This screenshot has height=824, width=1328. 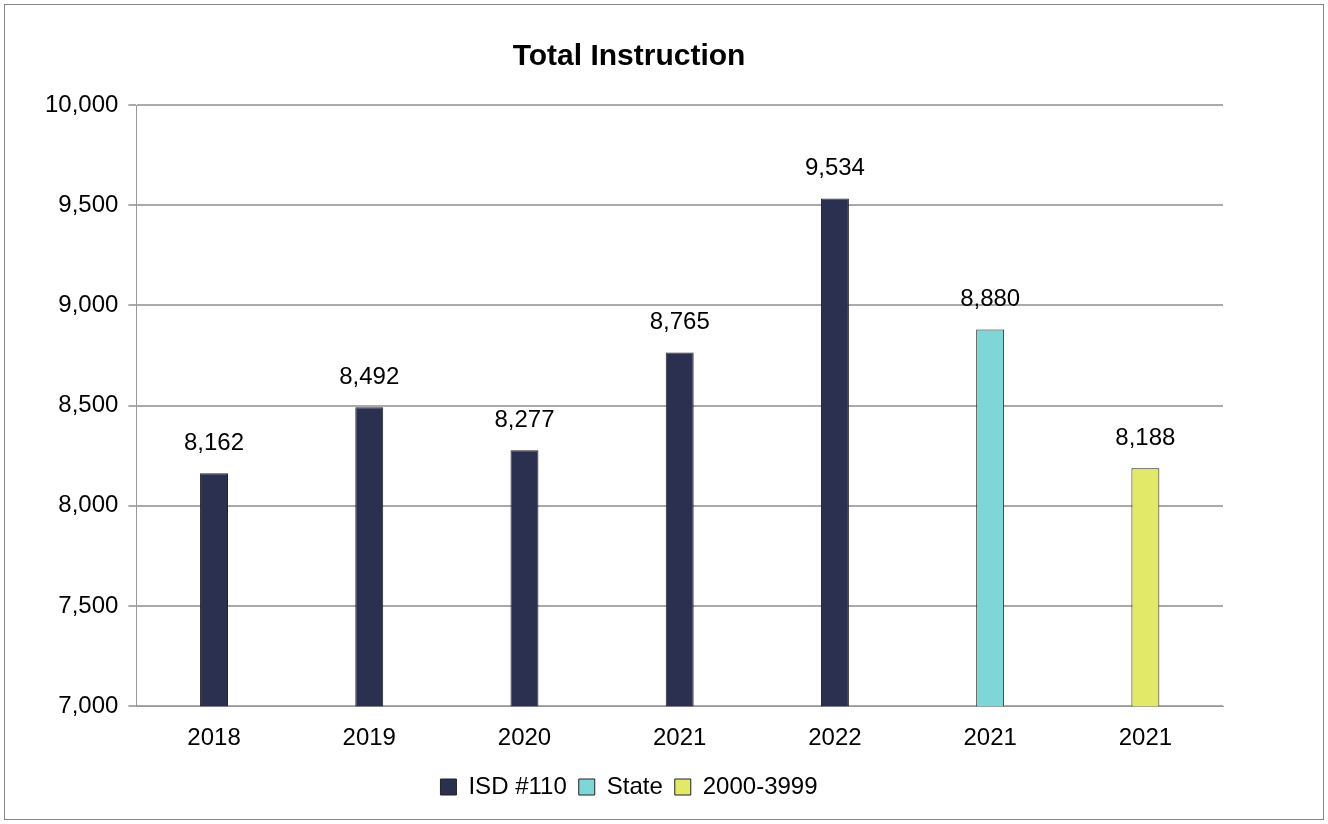 I want to click on x-tick-label: 2020, so click(x=524, y=737).